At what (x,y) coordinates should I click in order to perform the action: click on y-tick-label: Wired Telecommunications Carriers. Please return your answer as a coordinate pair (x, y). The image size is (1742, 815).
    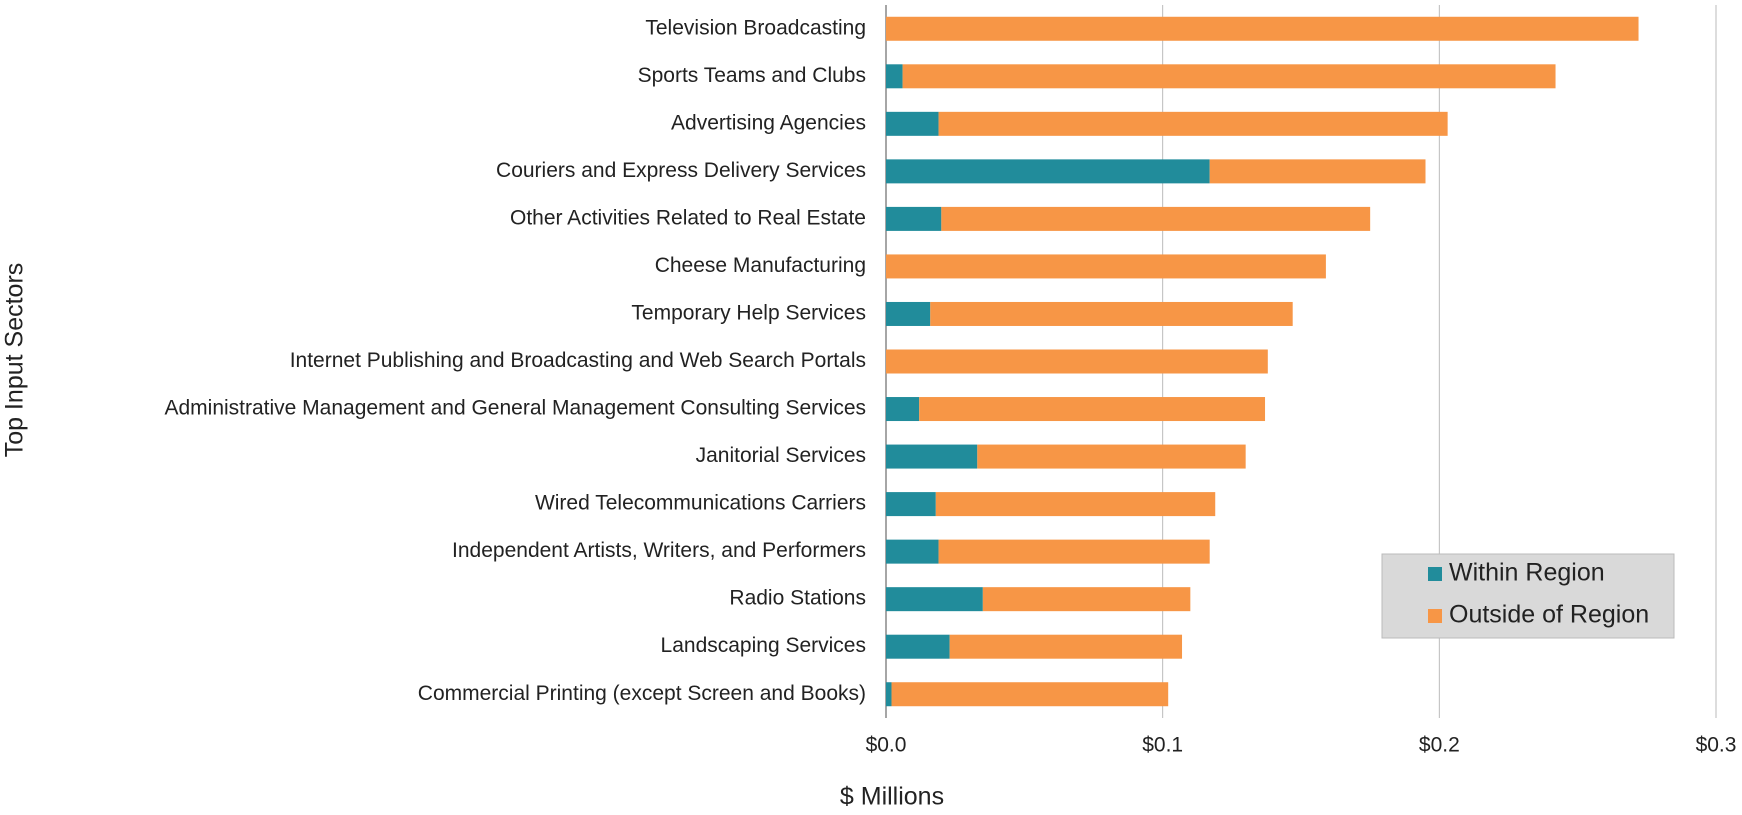
    Looking at the image, I should click on (700, 503).